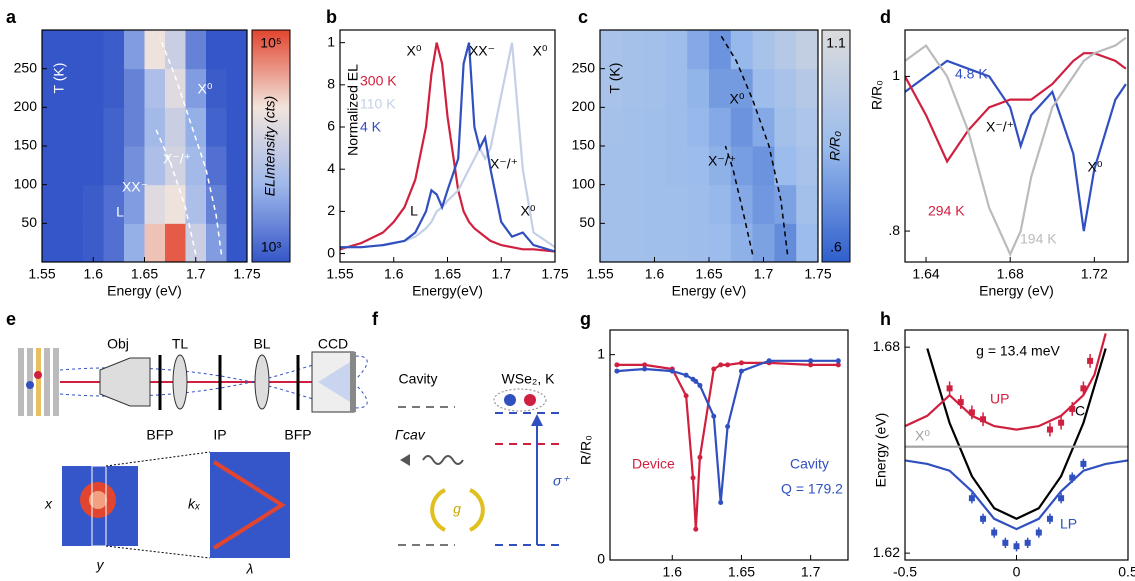  I want to click on label: y, so click(100, 565).